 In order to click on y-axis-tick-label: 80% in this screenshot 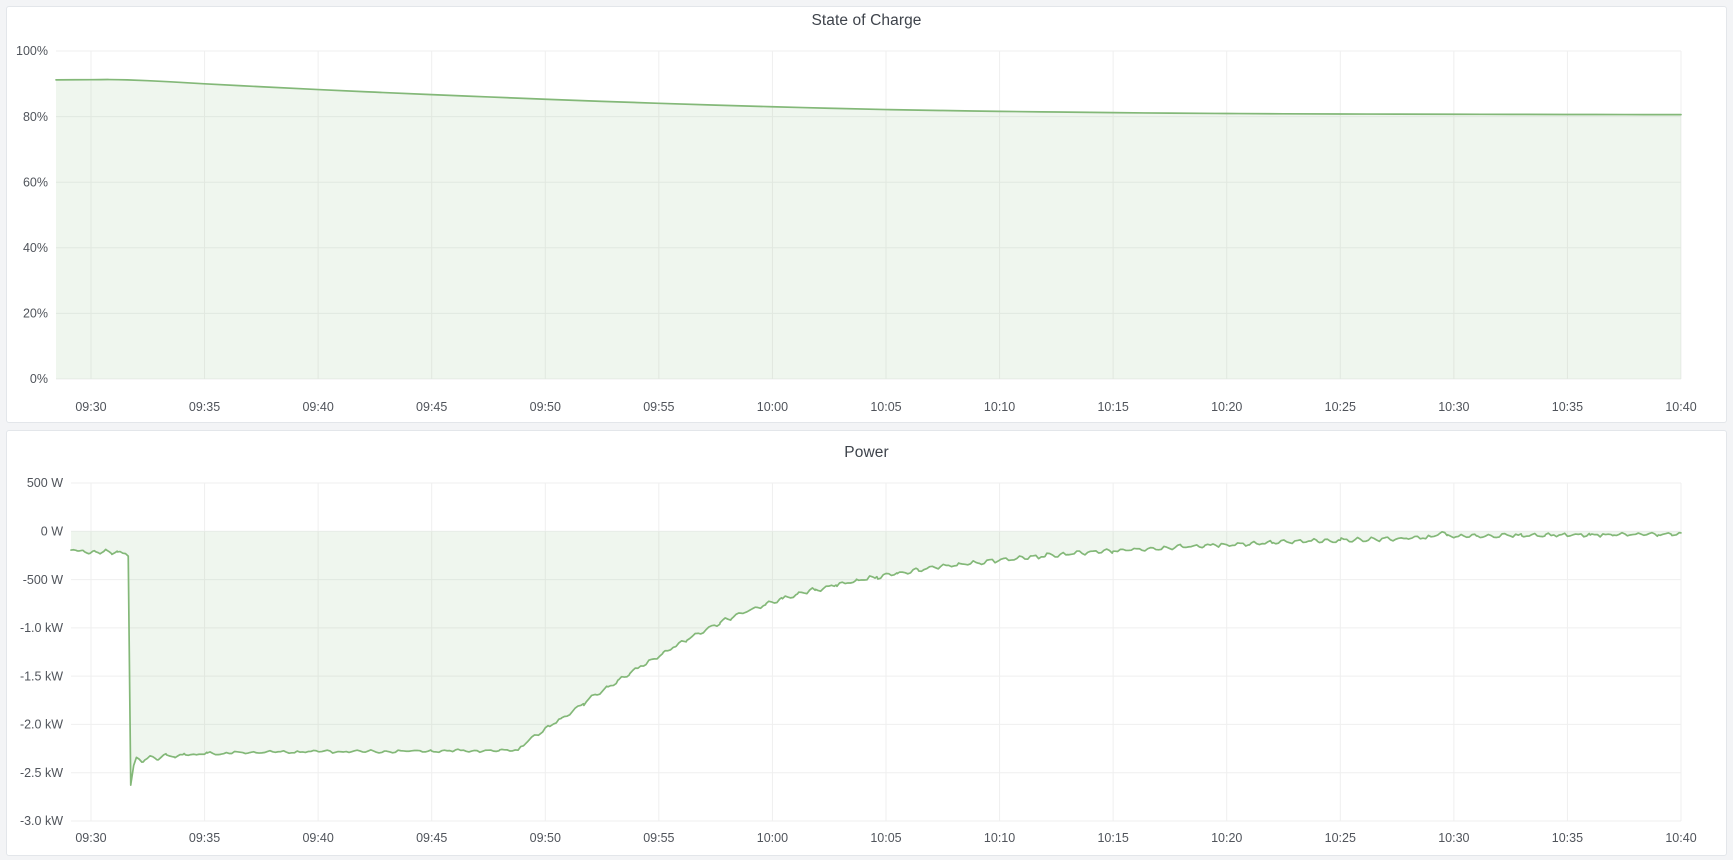, I will do `click(35, 117)`.